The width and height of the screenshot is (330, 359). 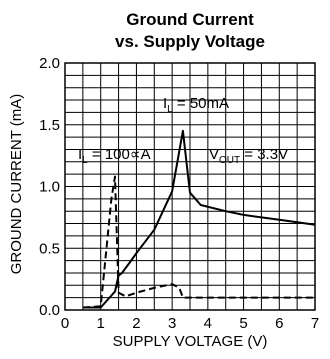 What do you see at coordinates (136, 323) in the screenshot?
I see `x-tick-label: 2` at bounding box center [136, 323].